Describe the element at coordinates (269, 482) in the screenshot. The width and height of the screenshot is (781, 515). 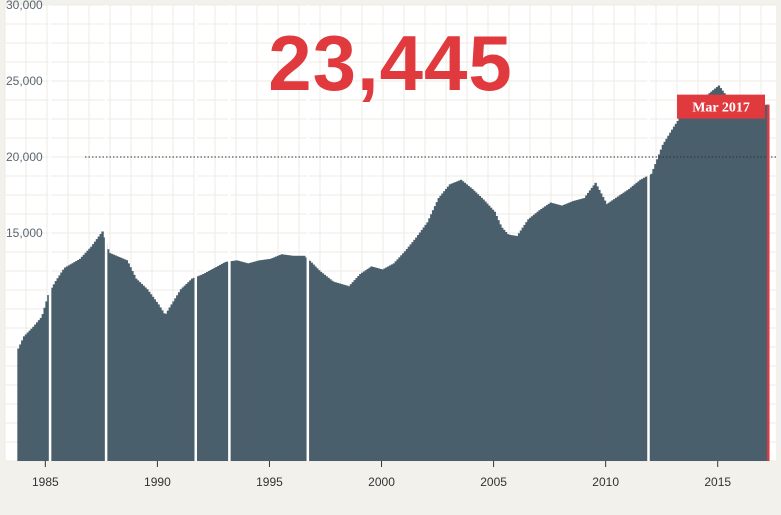
I see `x-tick-label: 1995` at that location.